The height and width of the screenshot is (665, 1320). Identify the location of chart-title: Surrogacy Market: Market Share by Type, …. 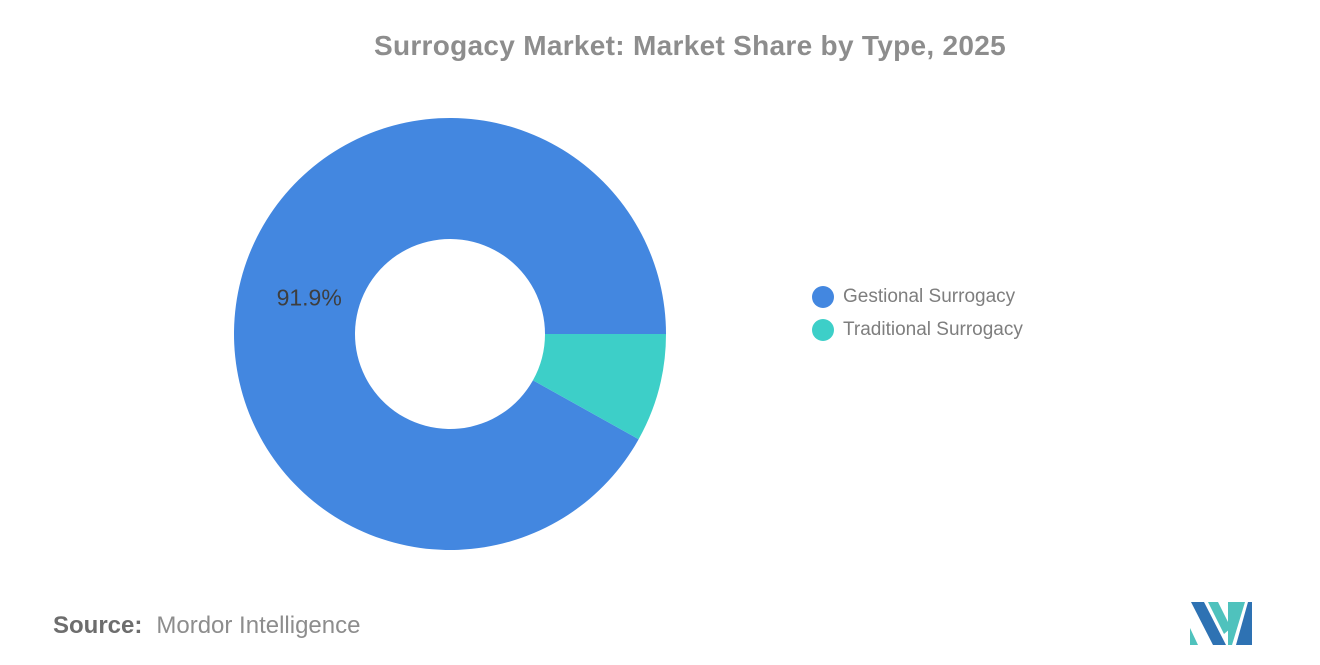
(690, 45).